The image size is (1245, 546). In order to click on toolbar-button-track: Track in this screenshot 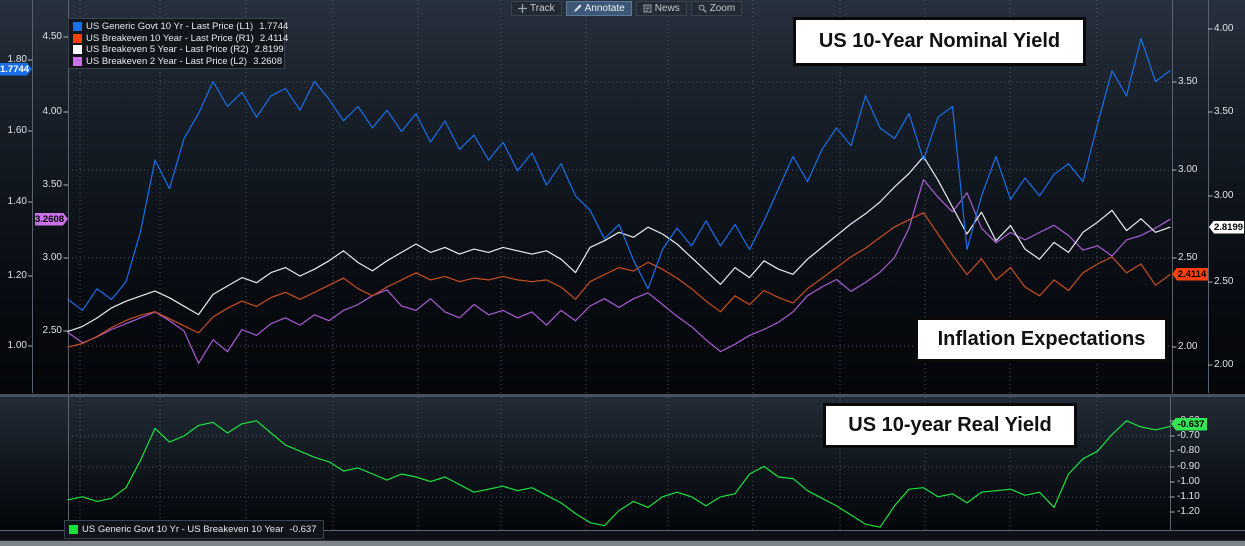, I will do `click(536, 8)`.